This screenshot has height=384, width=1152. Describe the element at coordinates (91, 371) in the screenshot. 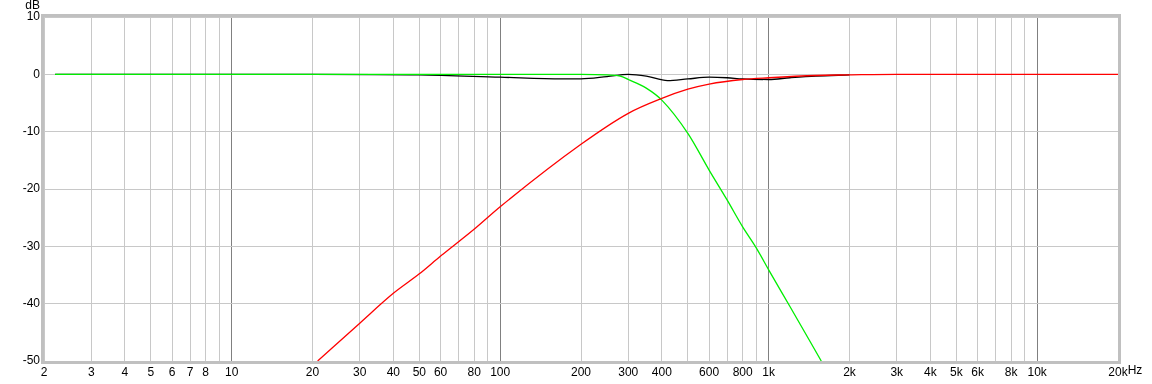

I see `x-tick-label: 3` at that location.